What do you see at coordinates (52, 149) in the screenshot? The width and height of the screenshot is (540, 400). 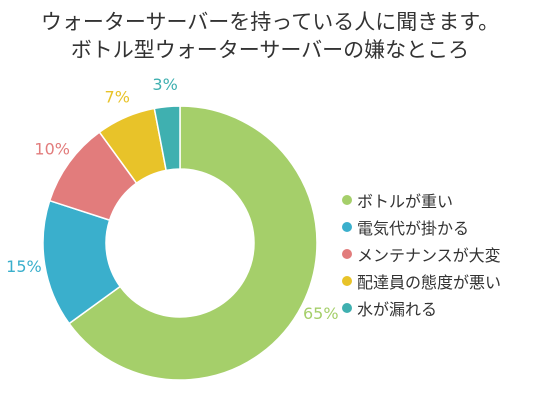 I see `slice-label-3: 10%` at bounding box center [52, 149].